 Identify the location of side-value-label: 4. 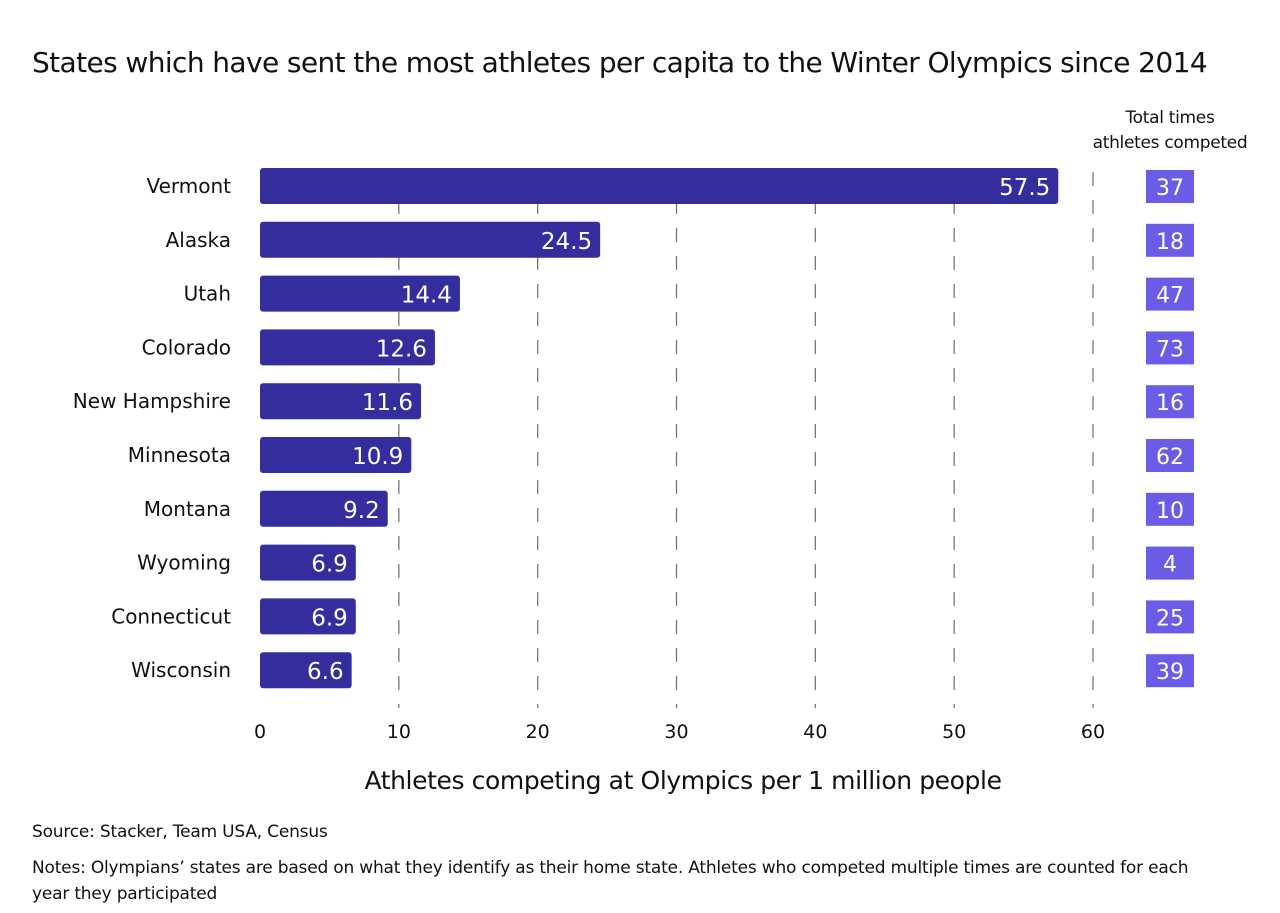
(1170, 565).